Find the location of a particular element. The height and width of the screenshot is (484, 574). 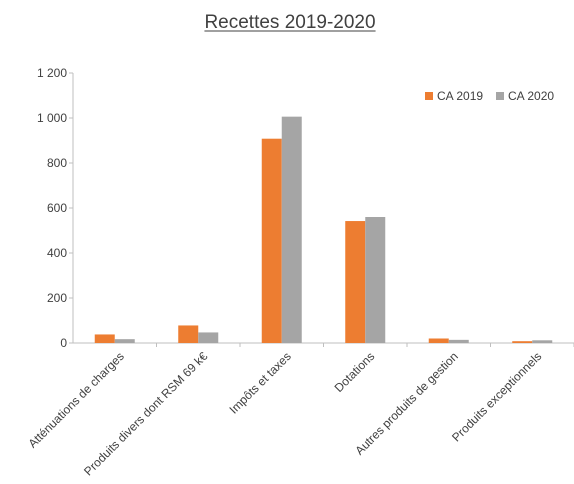

y-tick-label: 0 is located at coordinates (63, 343).